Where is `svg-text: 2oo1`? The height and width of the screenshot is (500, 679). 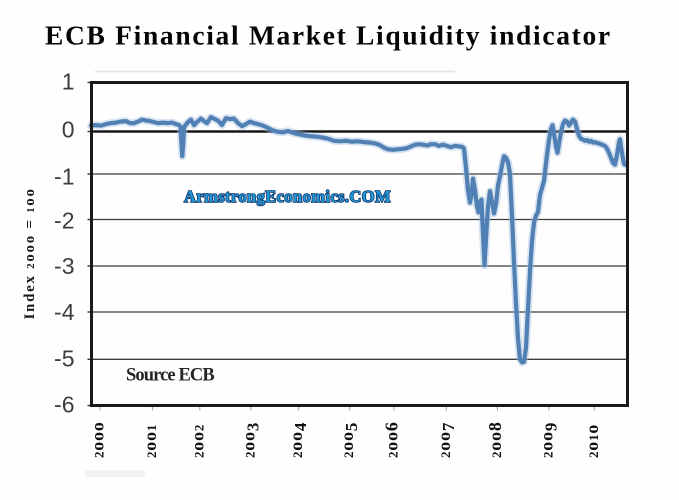
svg-text: 2oo1 is located at coordinates (150, 441).